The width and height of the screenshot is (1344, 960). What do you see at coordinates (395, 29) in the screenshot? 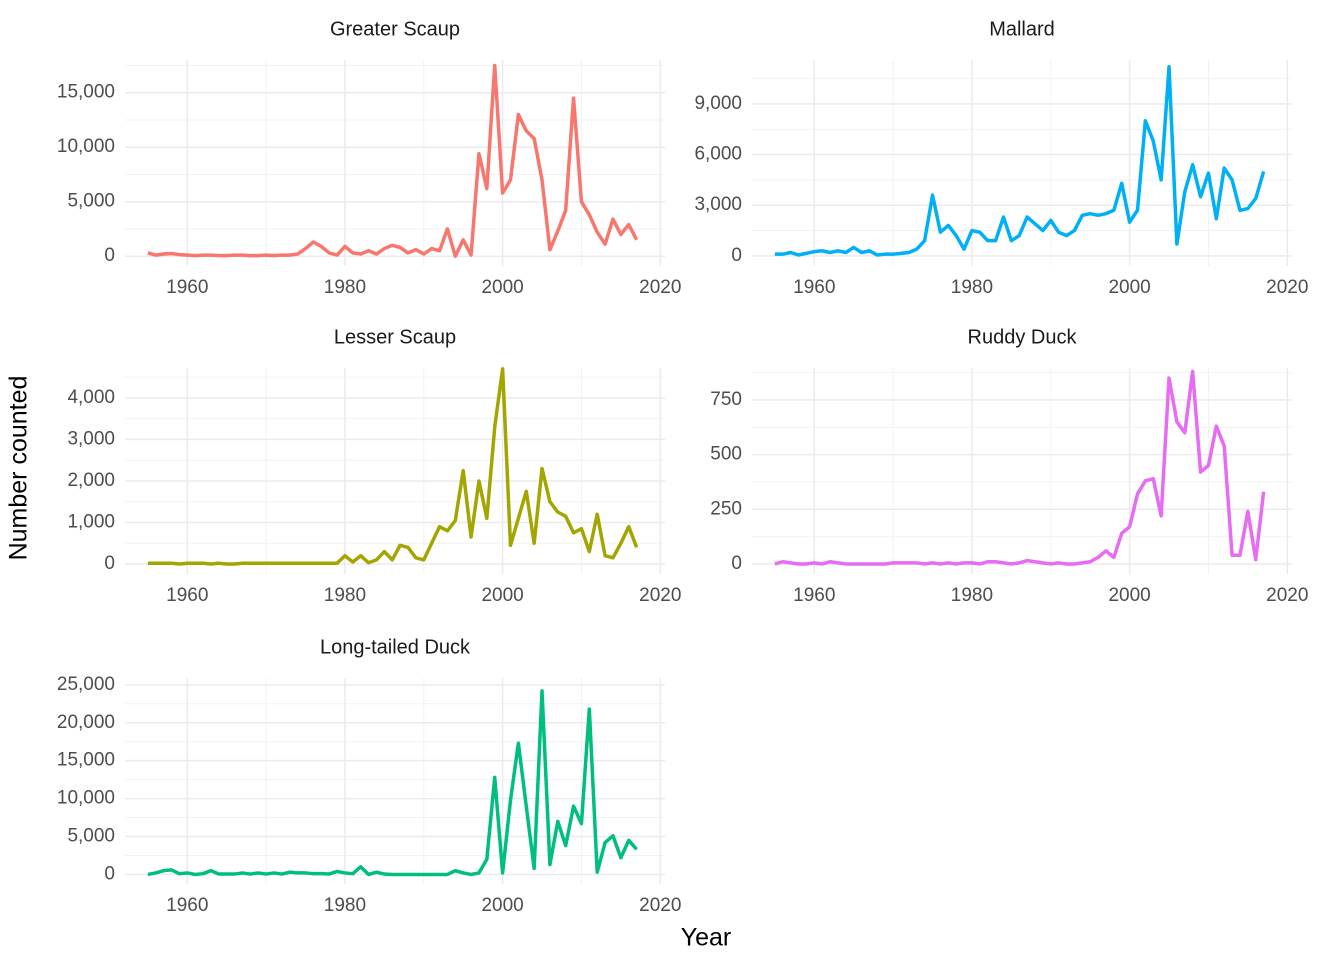
I see `panel-title: Greater Scaup` at bounding box center [395, 29].